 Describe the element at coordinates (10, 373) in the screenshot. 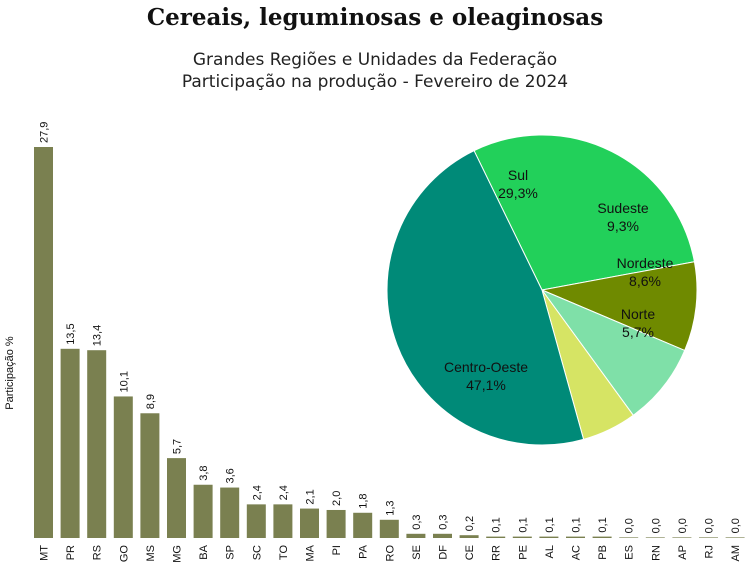

I see `y-axis-label: Participação %` at that location.